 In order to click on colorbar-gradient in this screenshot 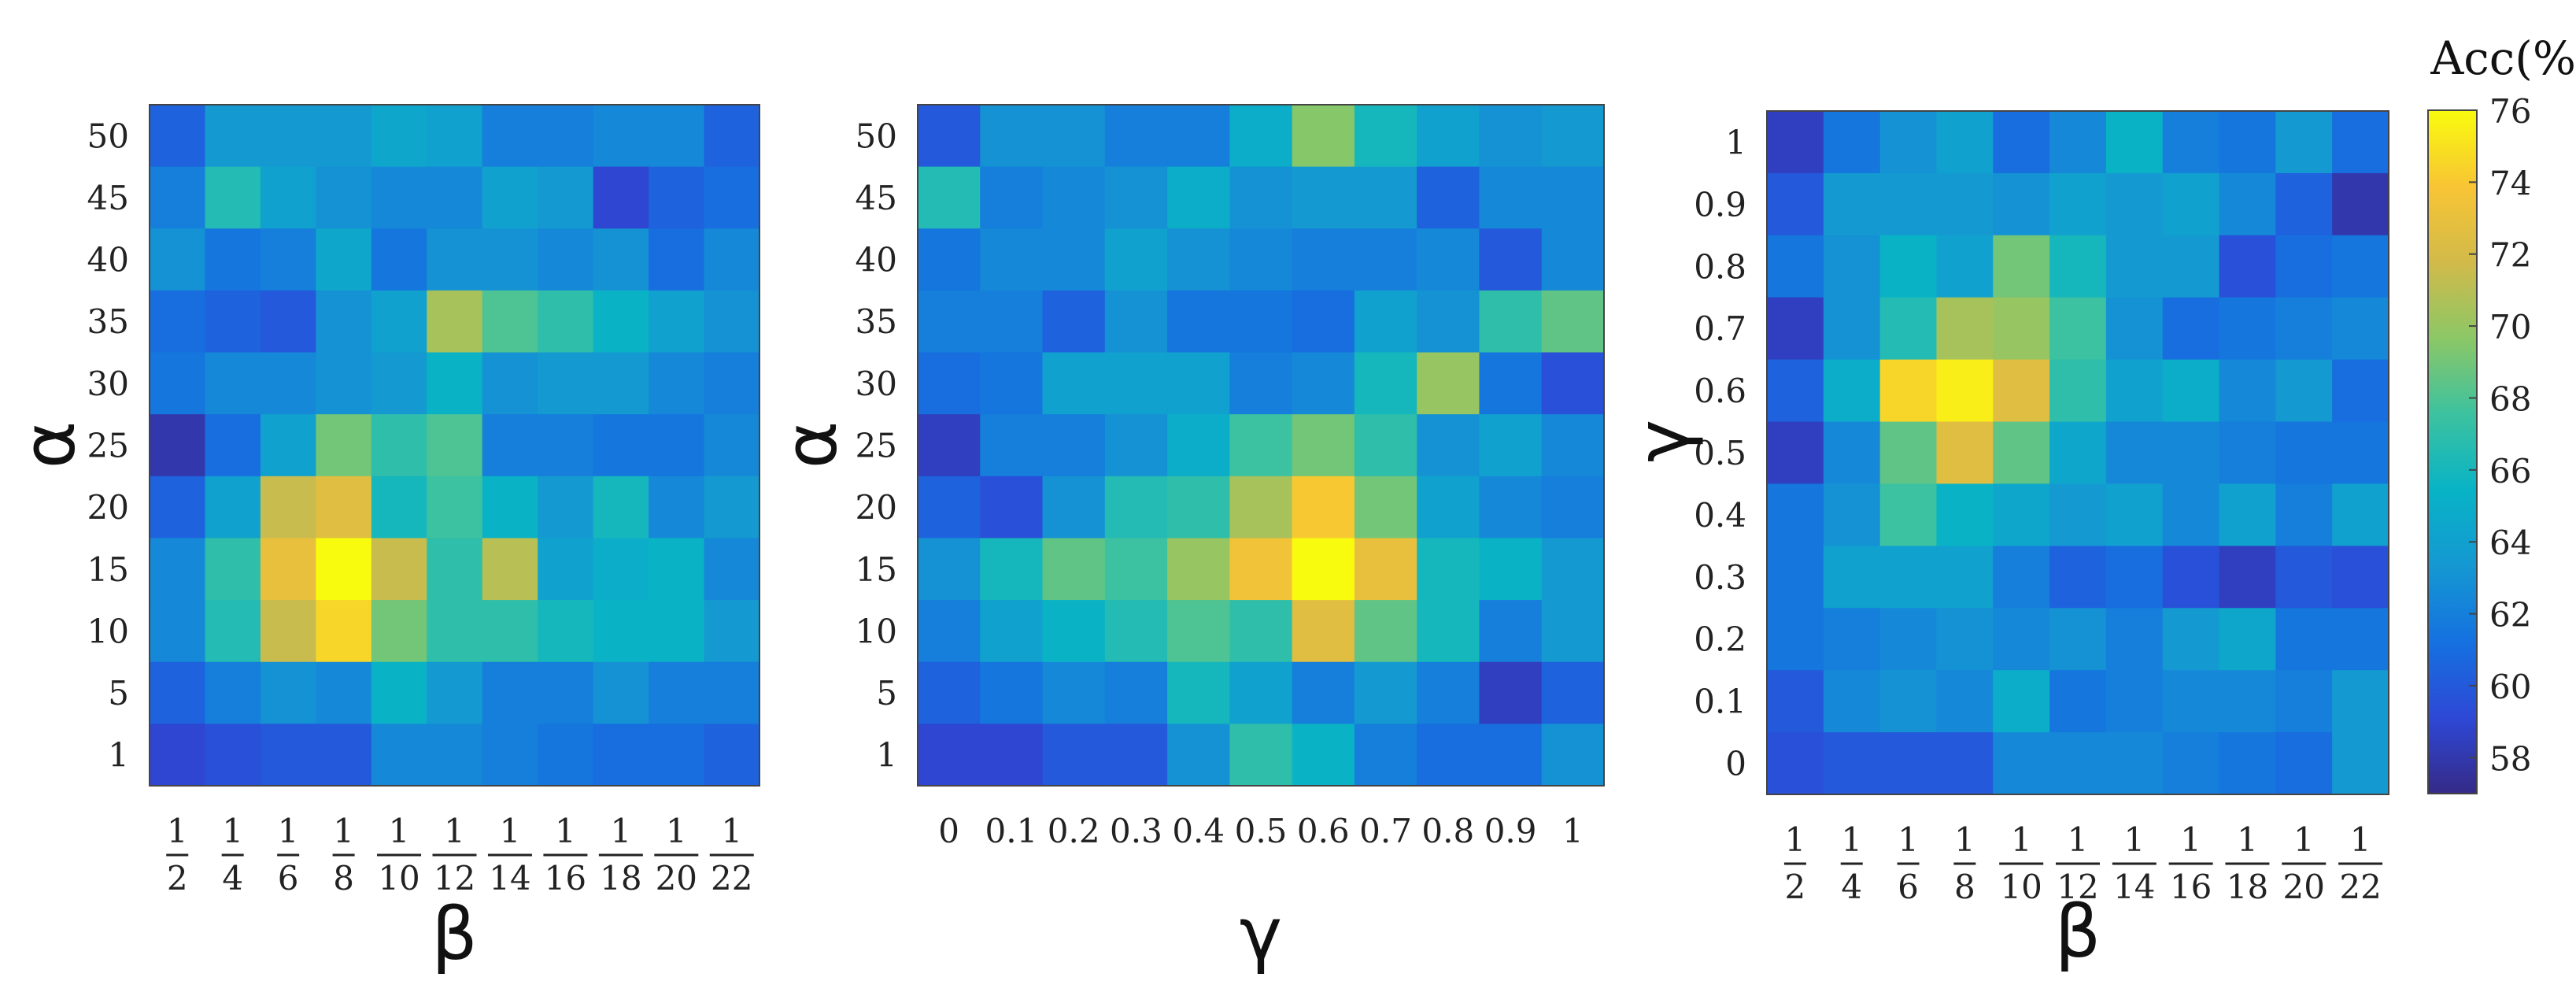, I will do `click(2452, 452)`.